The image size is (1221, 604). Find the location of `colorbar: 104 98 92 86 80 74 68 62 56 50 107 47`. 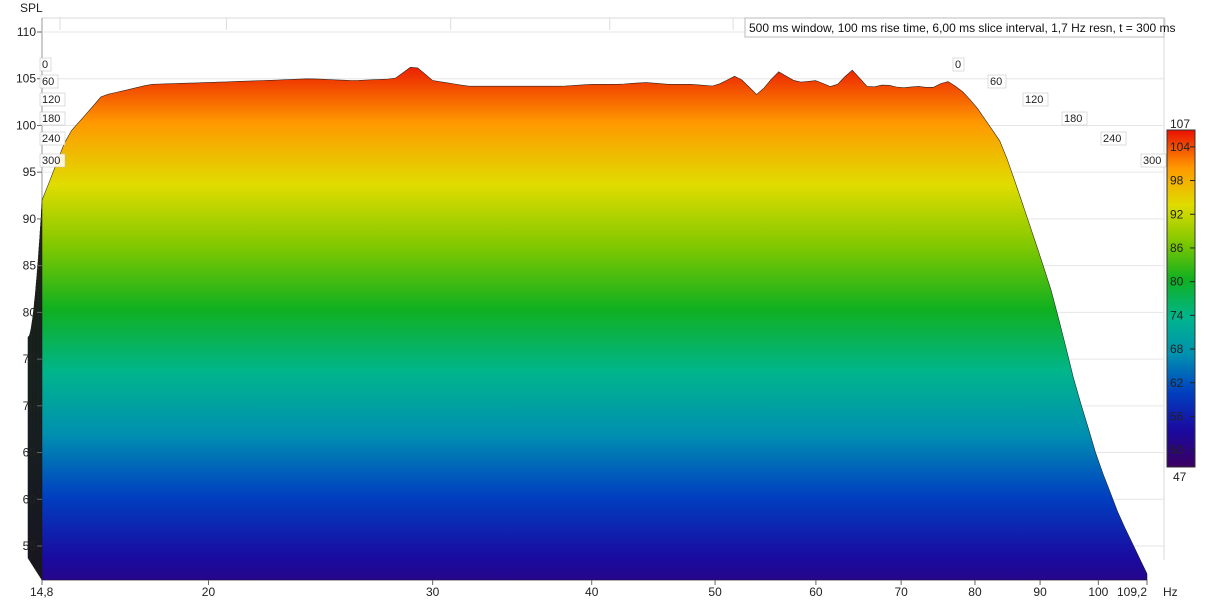

colorbar: 104 98 92 86 80 74 68 62 56 50 107 47 is located at coordinates (1181, 300).